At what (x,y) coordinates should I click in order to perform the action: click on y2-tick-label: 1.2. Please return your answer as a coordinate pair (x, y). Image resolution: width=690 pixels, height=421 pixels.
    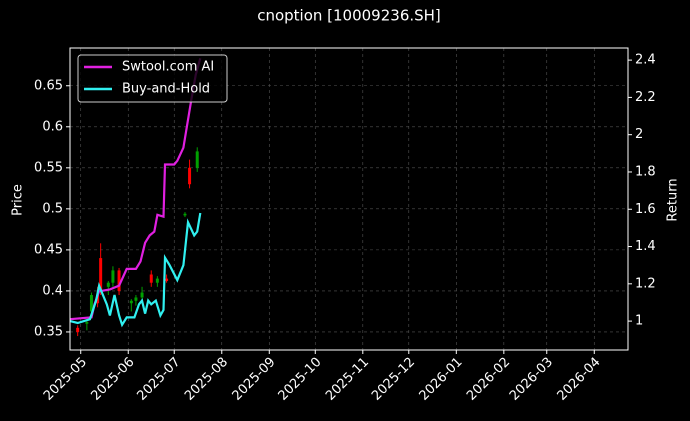
    Looking at the image, I should click on (645, 283).